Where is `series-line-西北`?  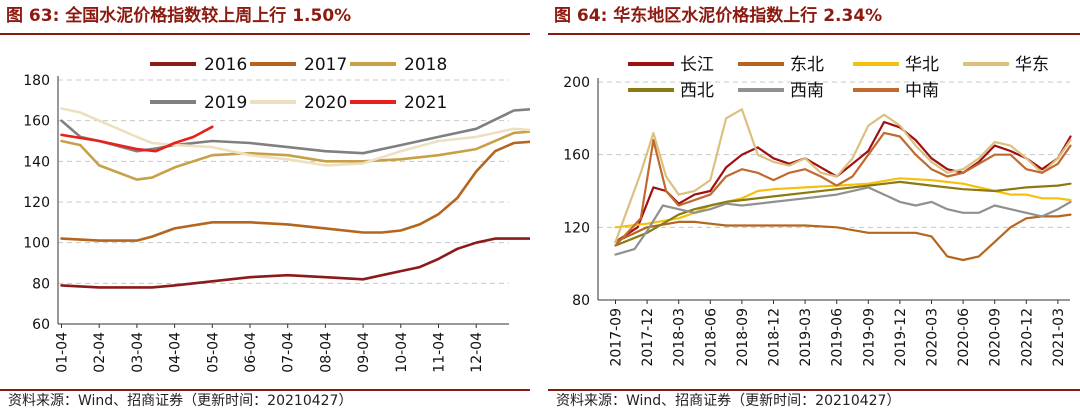 series-line-西北 is located at coordinates (843, 213).